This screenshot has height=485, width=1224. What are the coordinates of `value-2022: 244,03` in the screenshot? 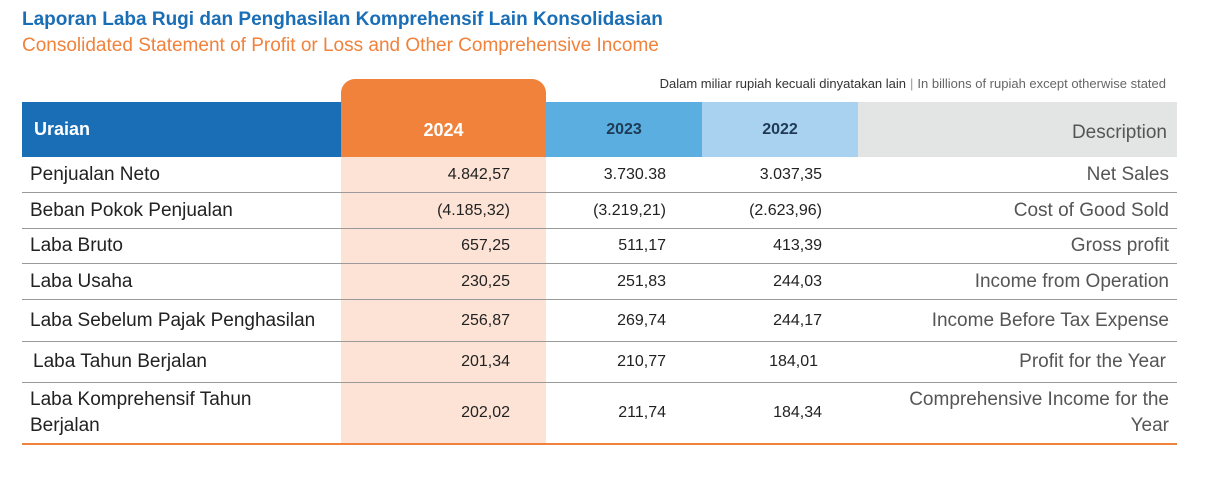 It's located at (797, 281).